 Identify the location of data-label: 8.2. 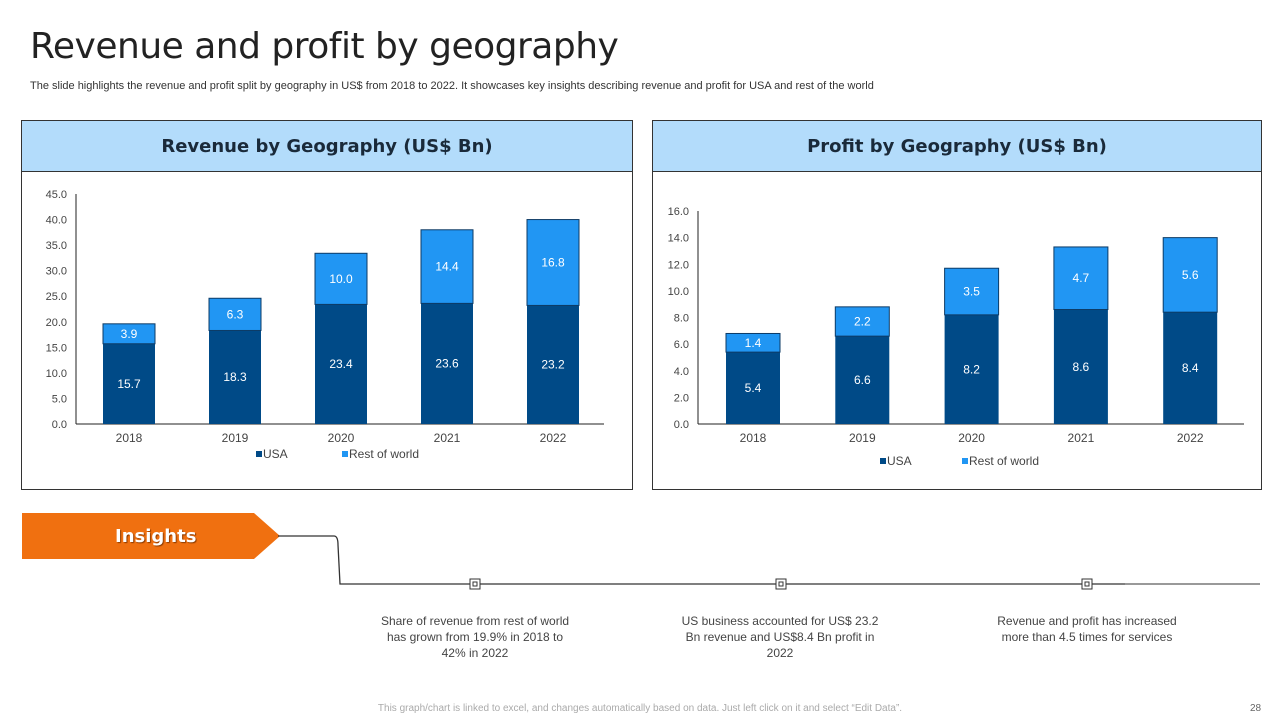
(971, 369).